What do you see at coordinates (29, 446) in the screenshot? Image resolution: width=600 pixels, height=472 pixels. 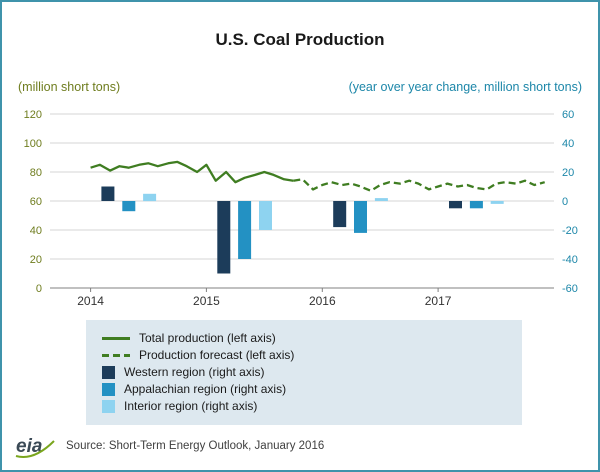 I see `eia-logo-text: eia` at bounding box center [29, 446].